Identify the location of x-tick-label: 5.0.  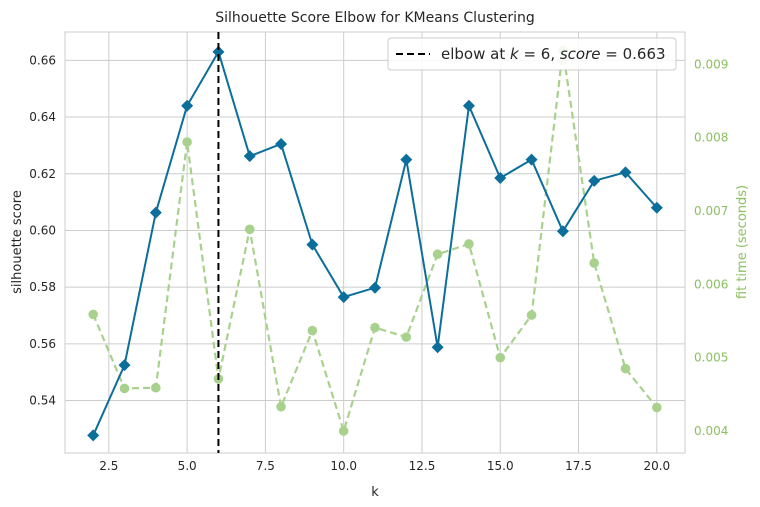
(187, 466).